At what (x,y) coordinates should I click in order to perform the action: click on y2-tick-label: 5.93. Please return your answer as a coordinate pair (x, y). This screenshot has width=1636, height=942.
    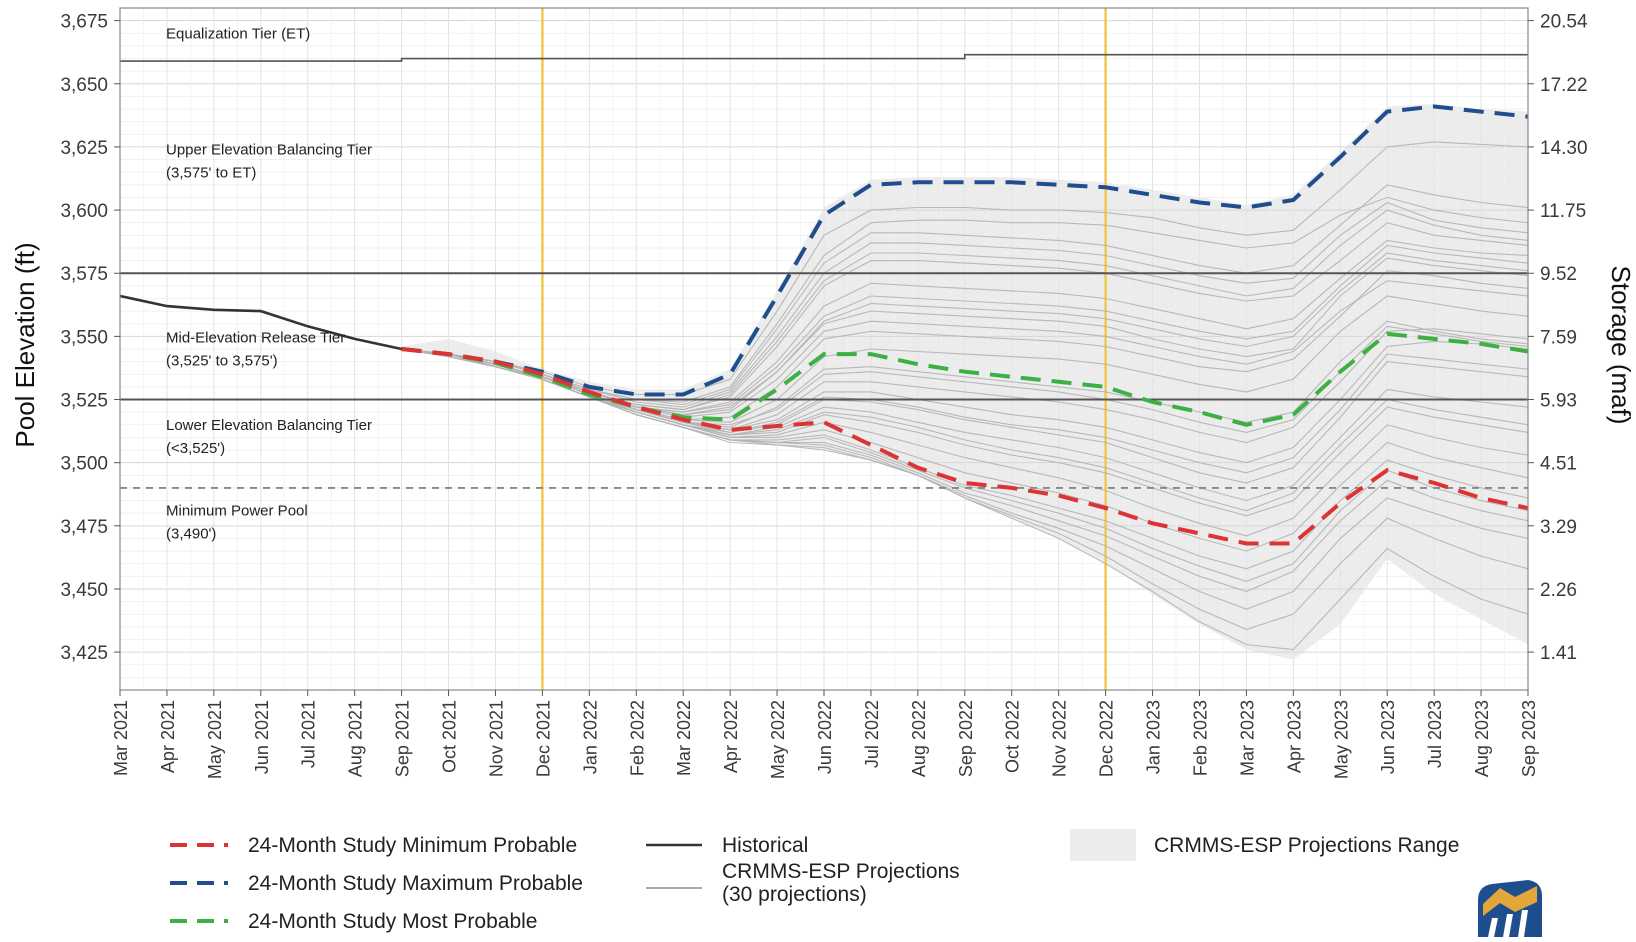
    Looking at the image, I should click on (1558, 401).